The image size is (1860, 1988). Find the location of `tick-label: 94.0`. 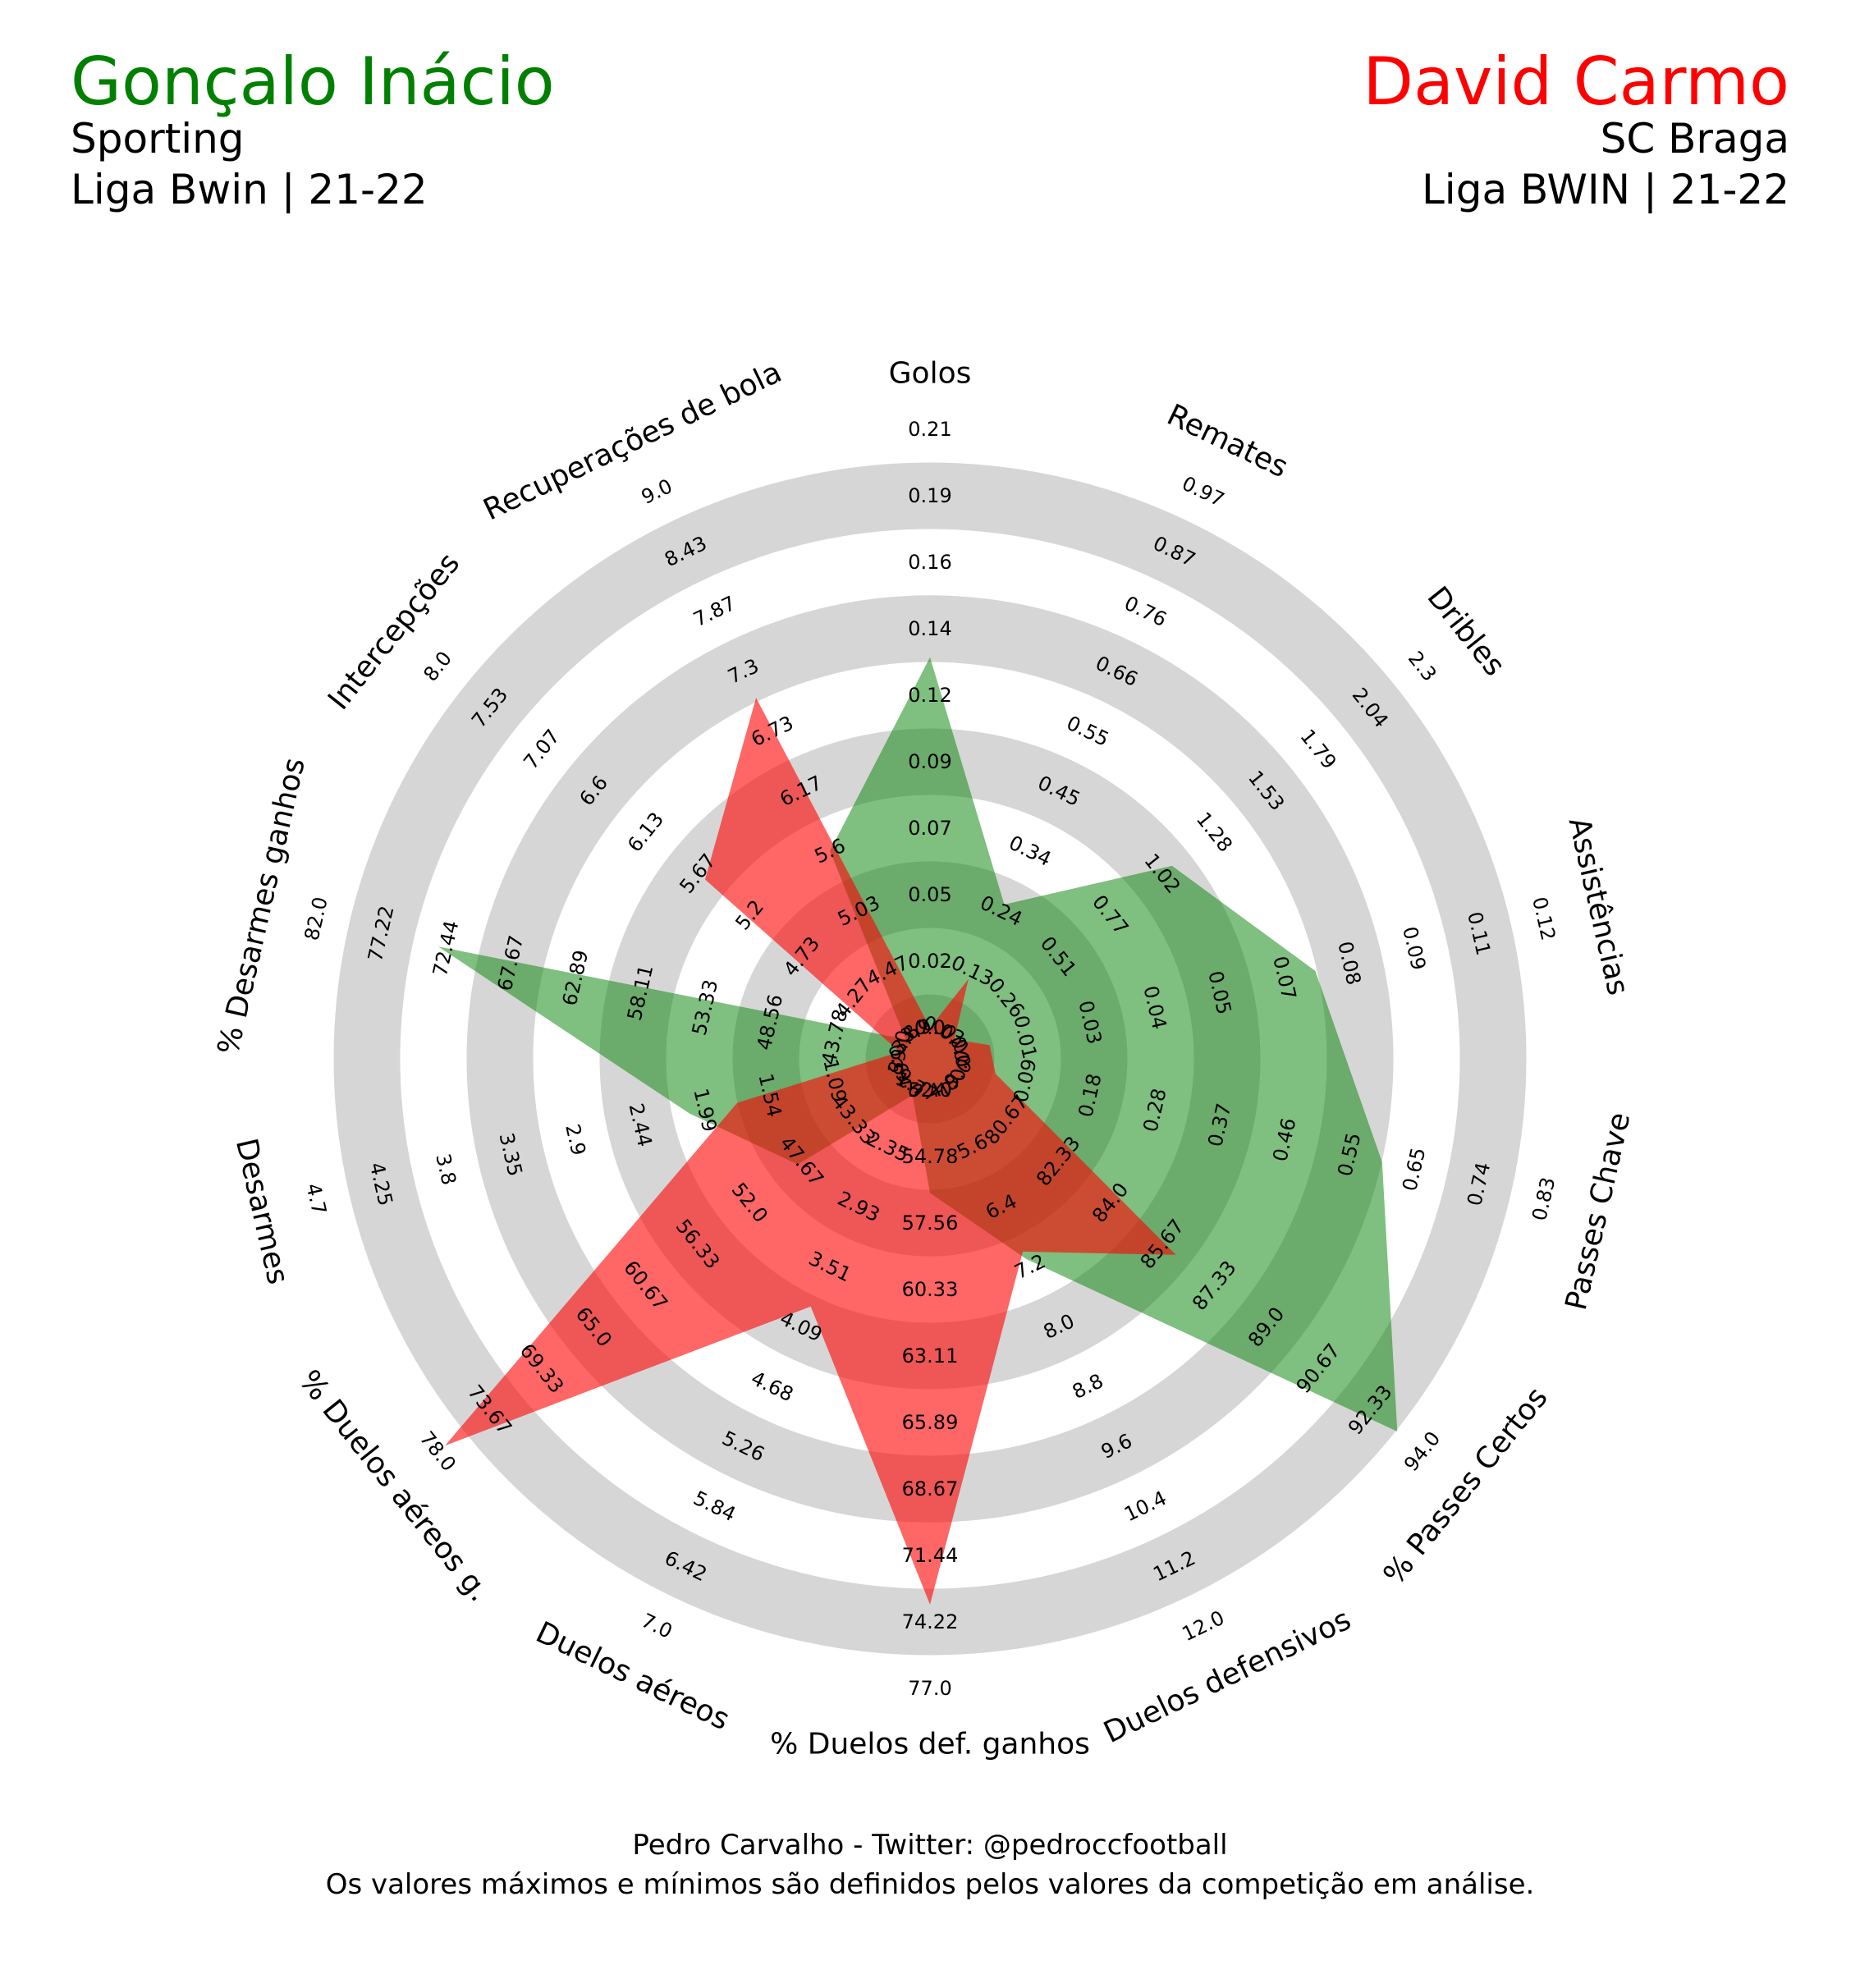

tick-label: 94.0 is located at coordinates (1422, 1451).